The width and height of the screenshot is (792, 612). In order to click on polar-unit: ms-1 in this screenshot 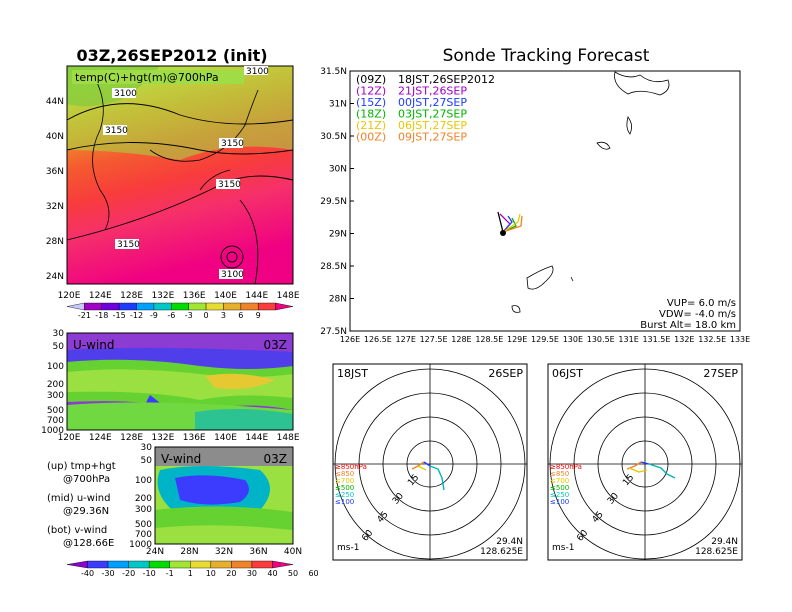, I will do `click(563, 548)`.